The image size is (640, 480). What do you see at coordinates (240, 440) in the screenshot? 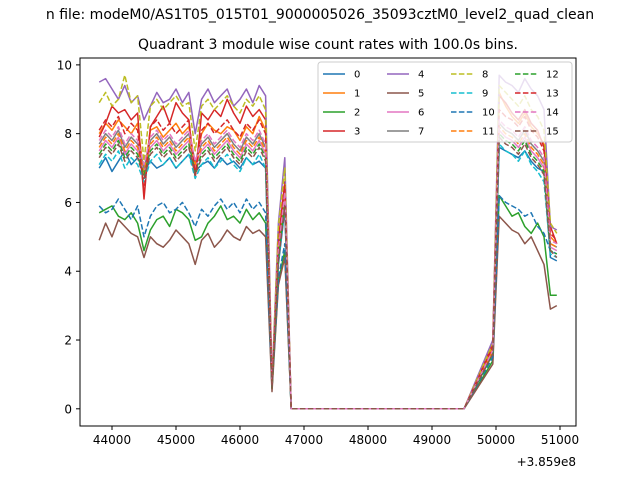
I see `x-tick-label: 46000` at bounding box center [240, 440].